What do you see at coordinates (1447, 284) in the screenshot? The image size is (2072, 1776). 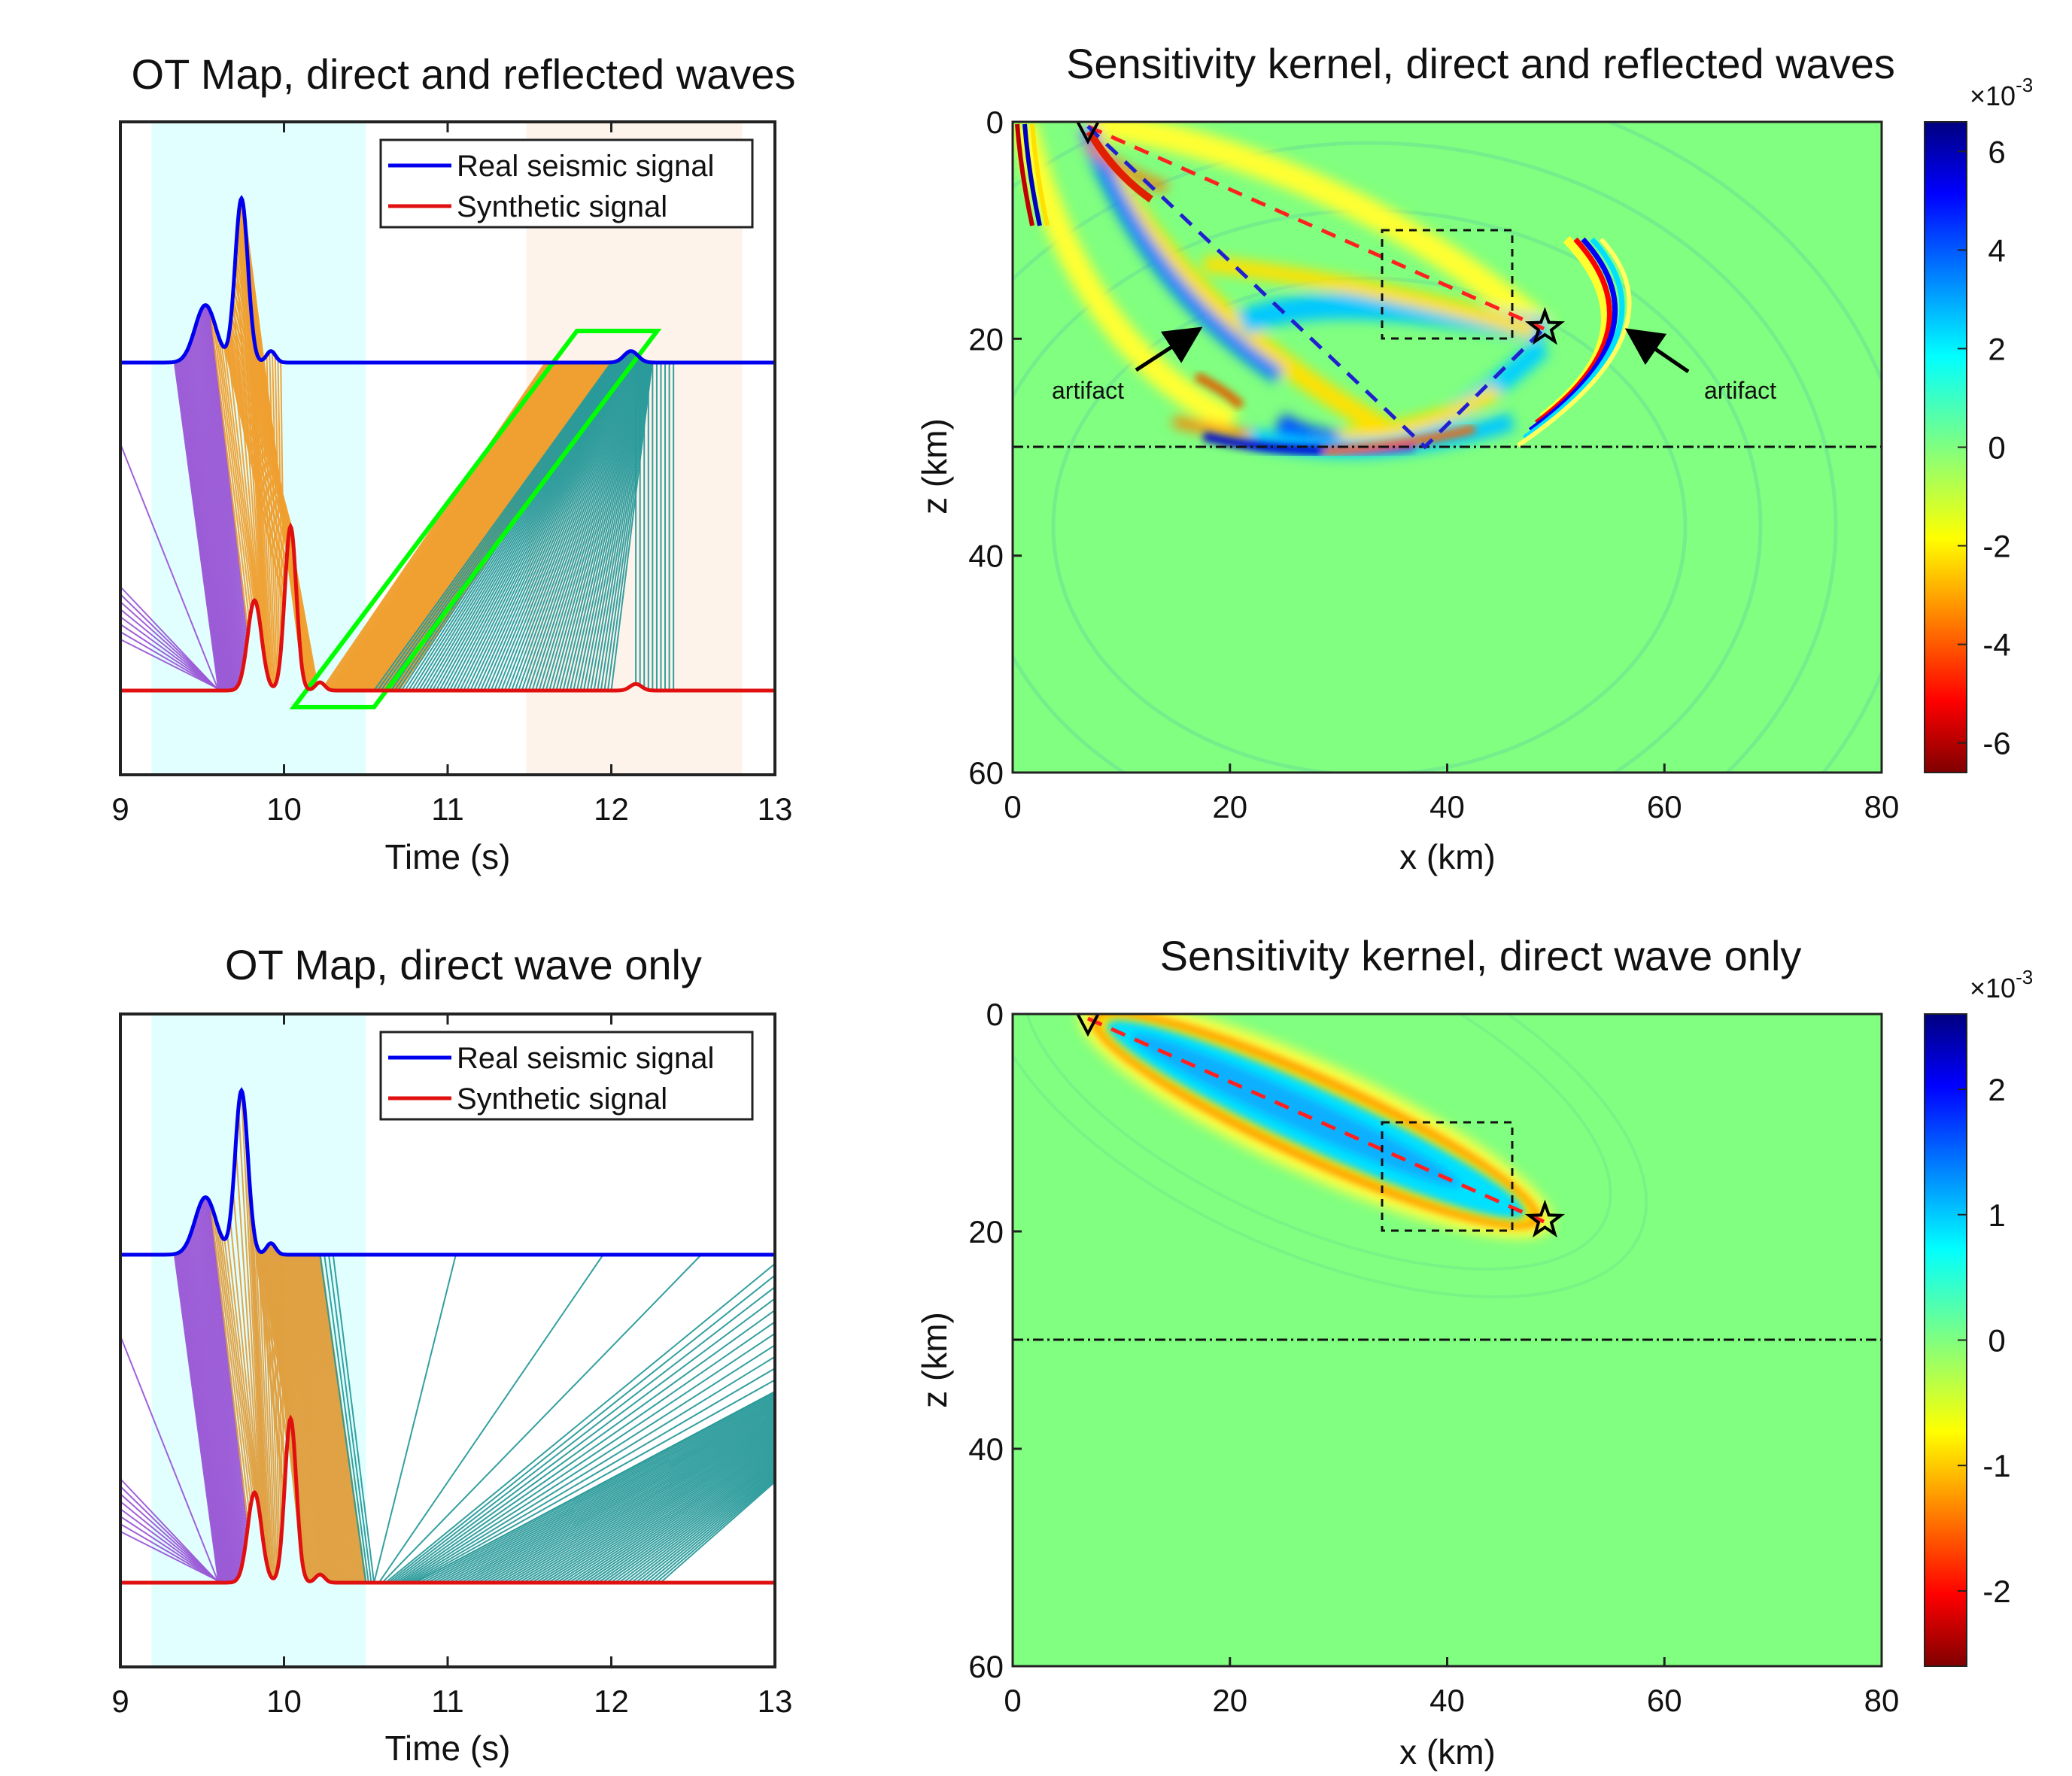 I see `zoom-box` at bounding box center [1447, 284].